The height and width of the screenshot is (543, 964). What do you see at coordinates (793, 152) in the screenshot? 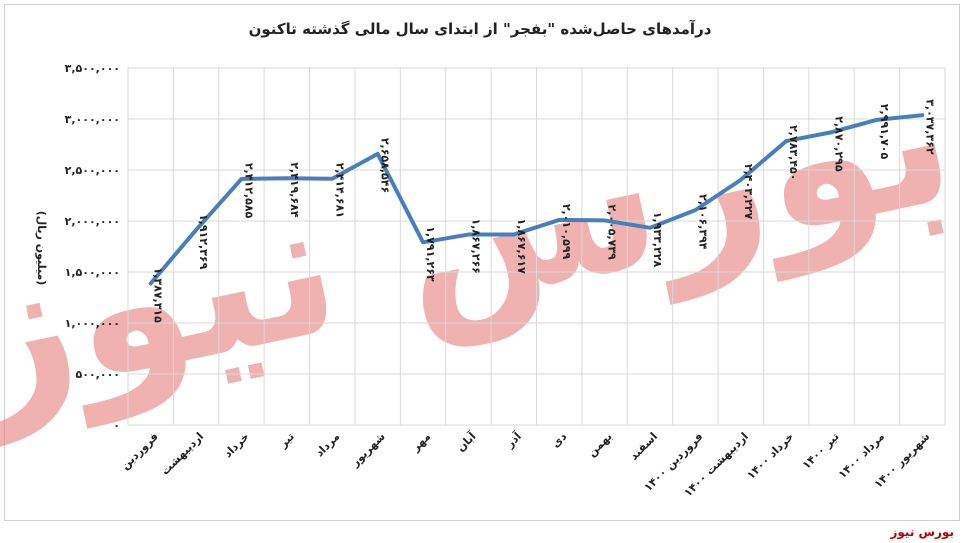
I see `data-label: ۲,۷۸۳,۴۵۰` at bounding box center [793, 152].